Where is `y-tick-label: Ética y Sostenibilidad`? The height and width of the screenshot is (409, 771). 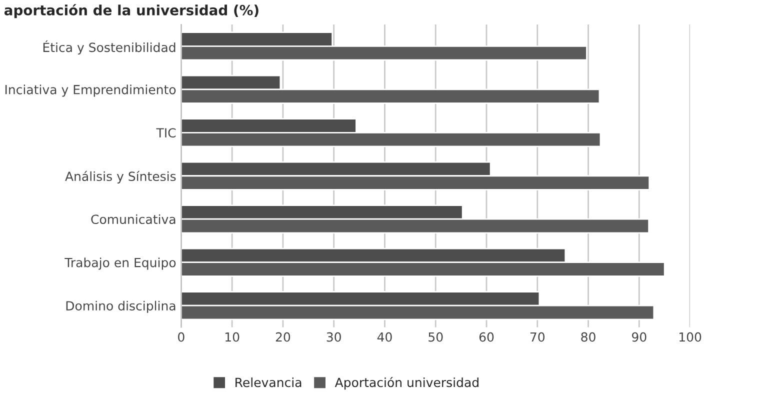
y-tick-label: Ética y Sostenibilidad is located at coordinates (109, 47).